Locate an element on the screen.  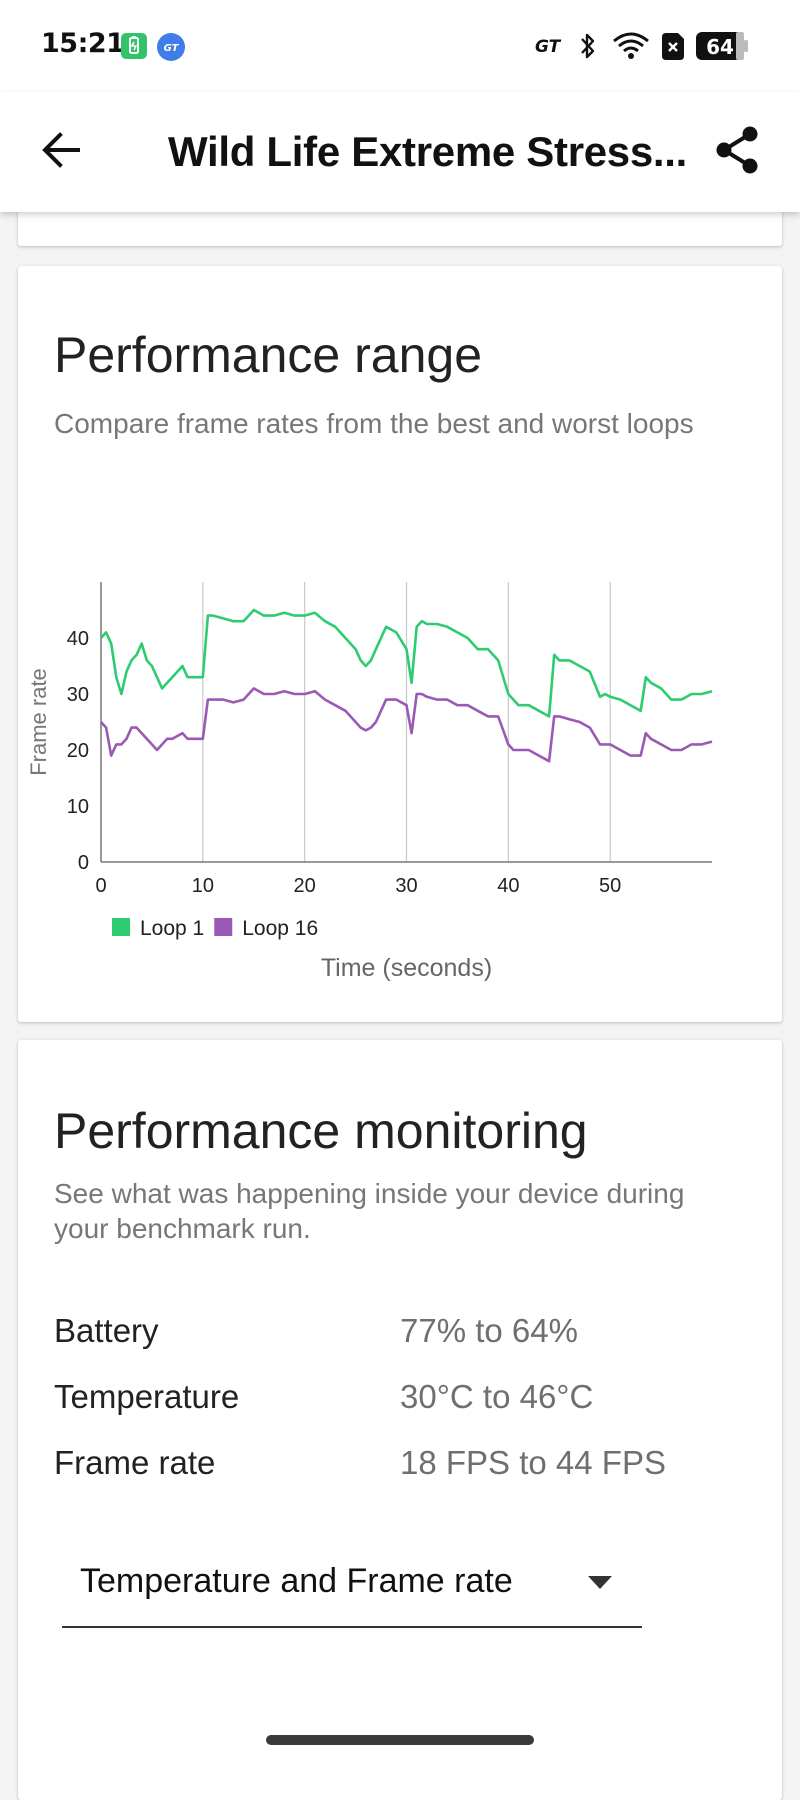
battery-label: Battery is located at coordinates (106, 1330).